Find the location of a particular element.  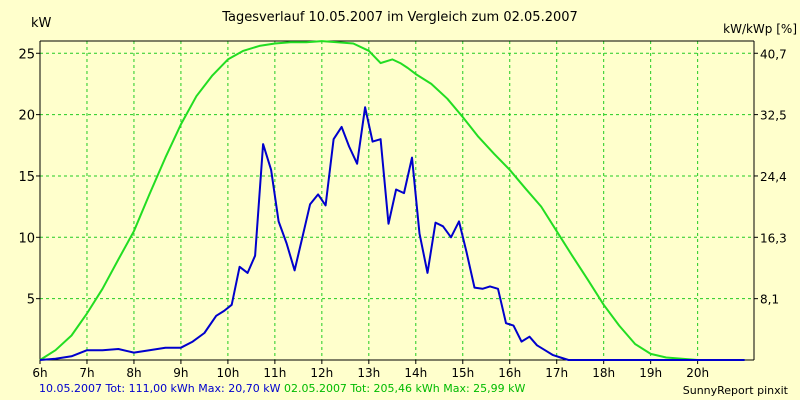

x-tick-label: 19h is located at coordinates (650, 373).